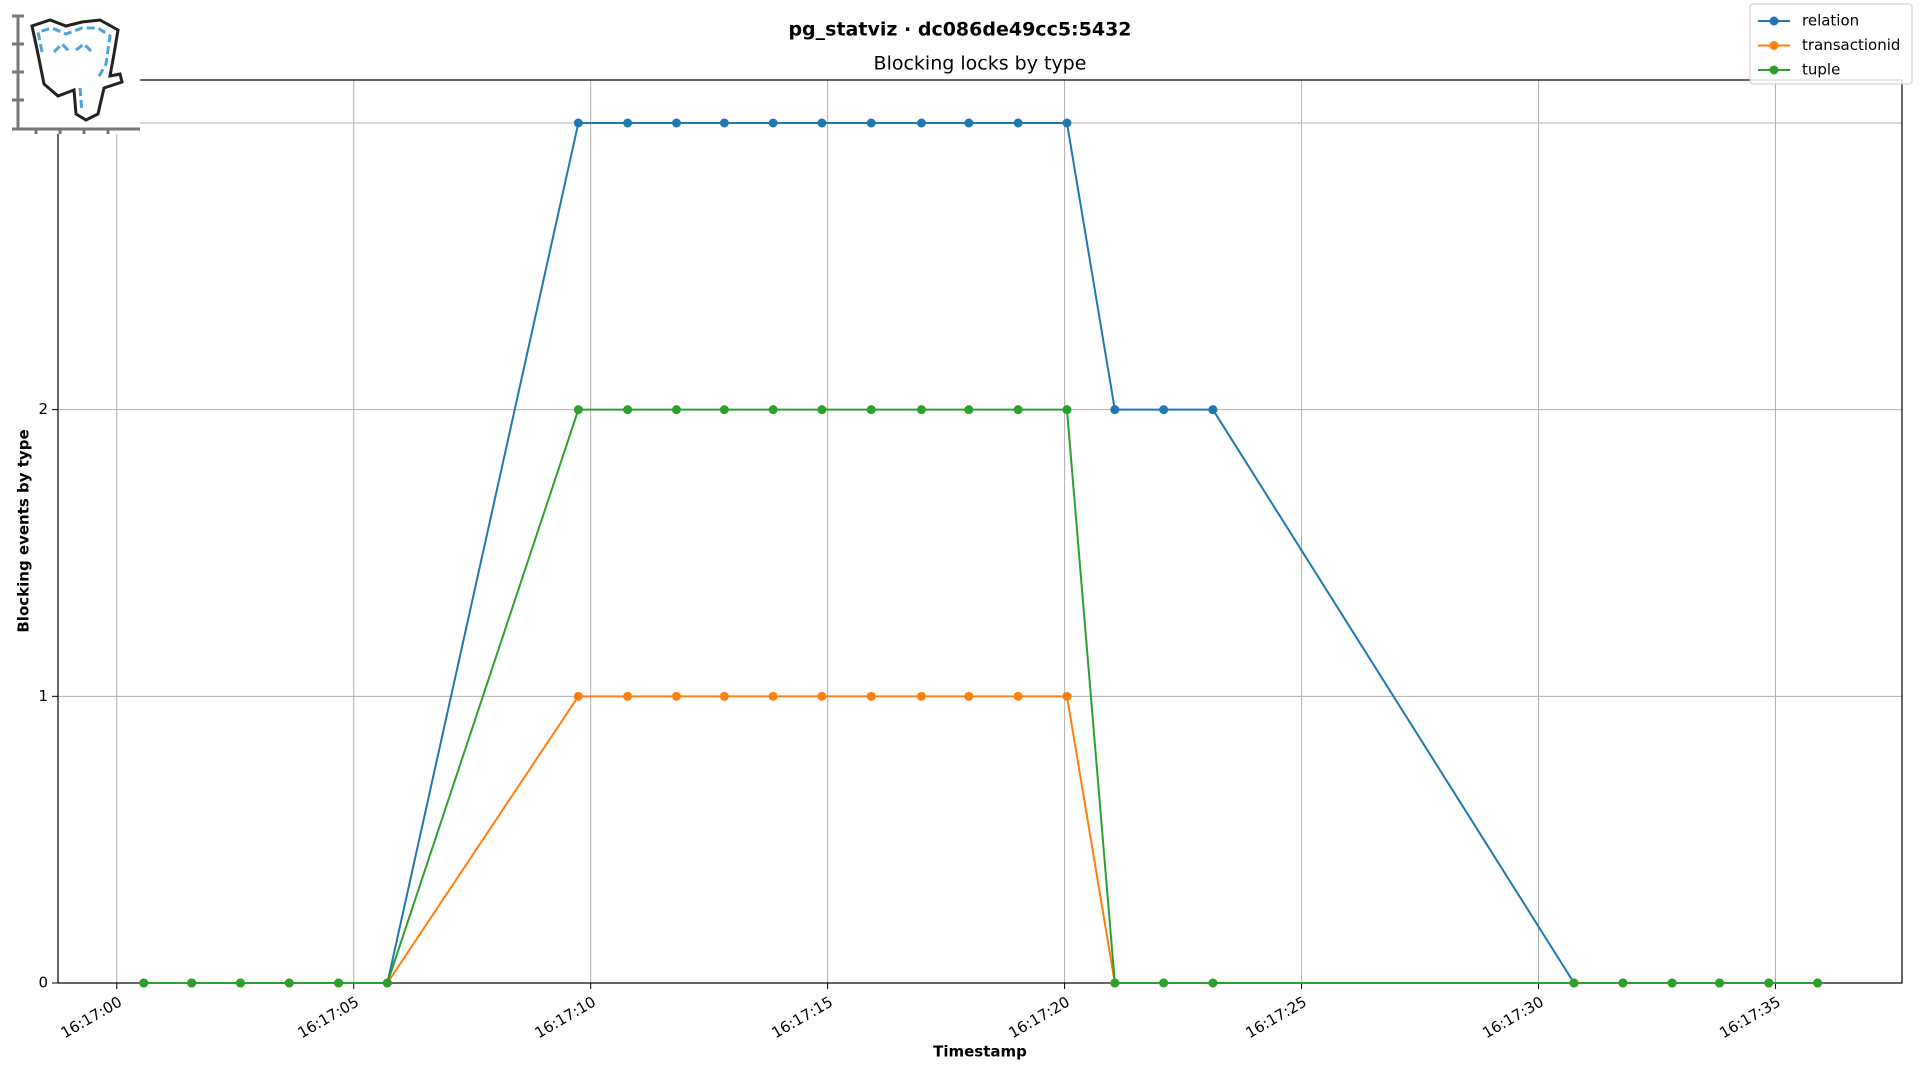 This screenshot has height=1084, width=1920. Describe the element at coordinates (959, 30) in the screenshot. I see `suptitle: pg_statviz · dc086de49cc5:5432` at that location.